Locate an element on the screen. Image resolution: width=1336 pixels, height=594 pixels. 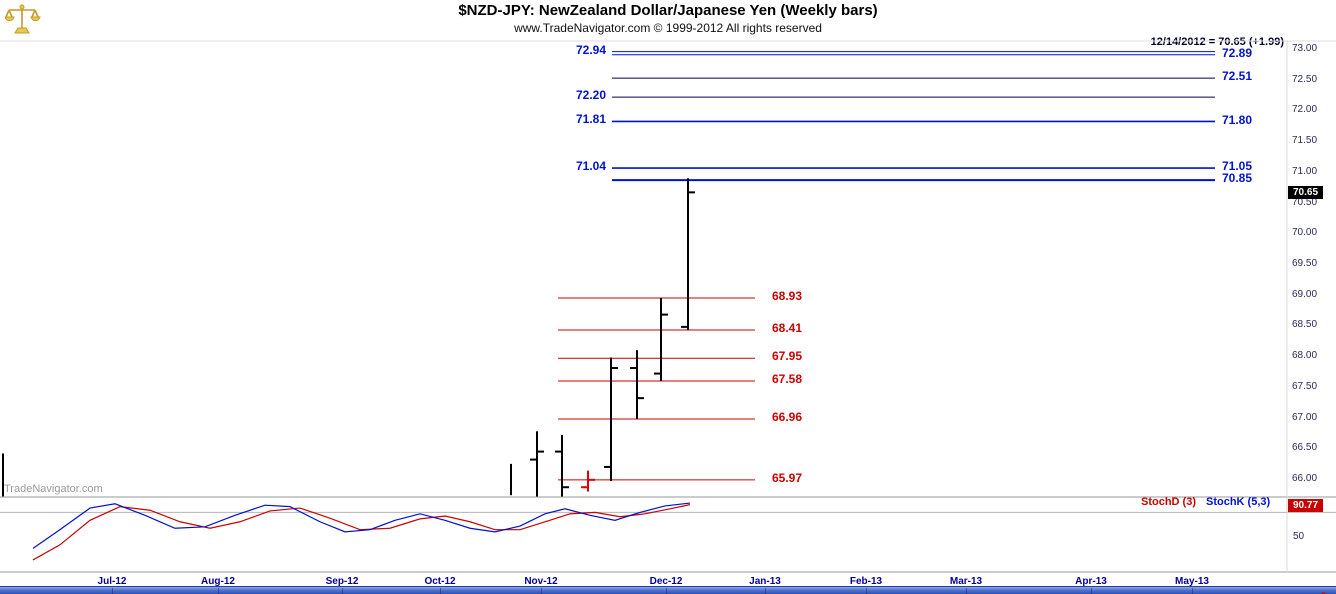
horizontal-scrollbar is located at coordinates (668, 590).